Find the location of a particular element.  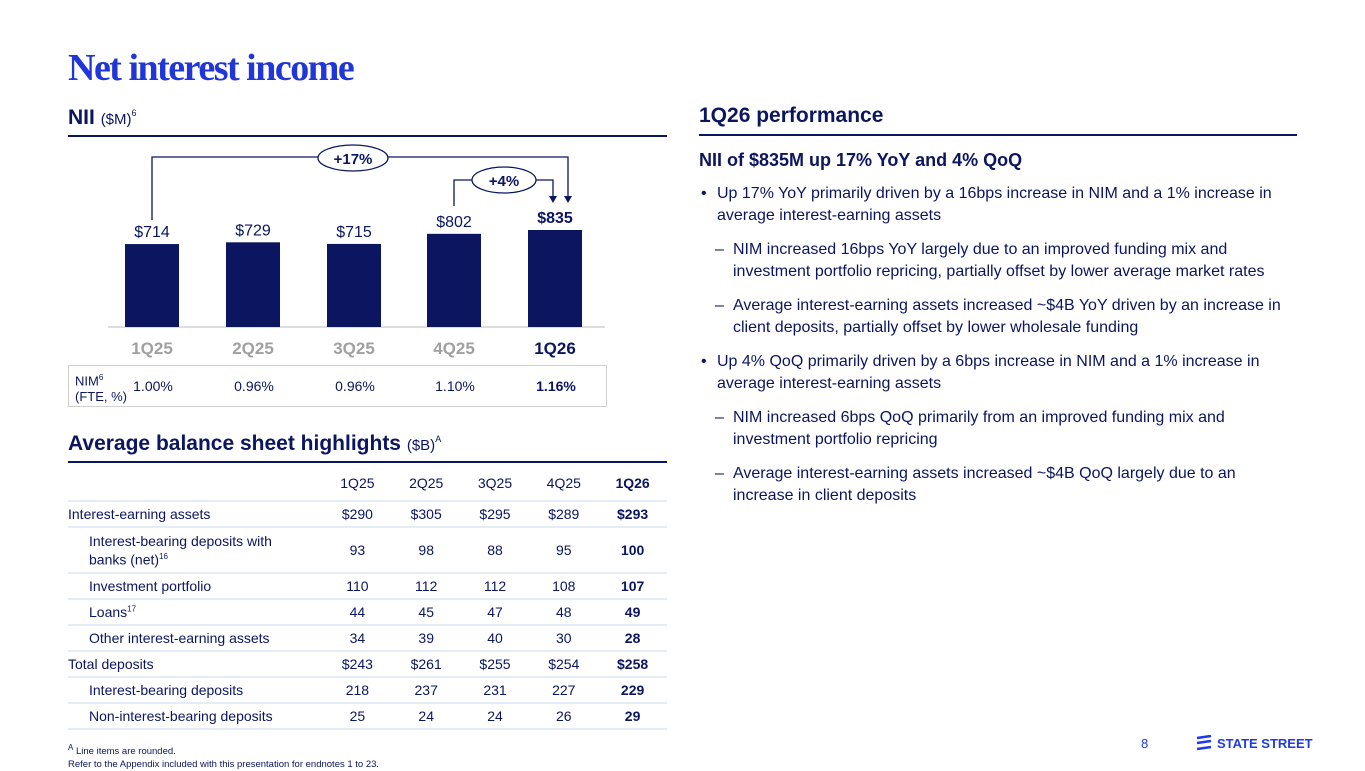

cell: 107 is located at coordinates (632, 586).